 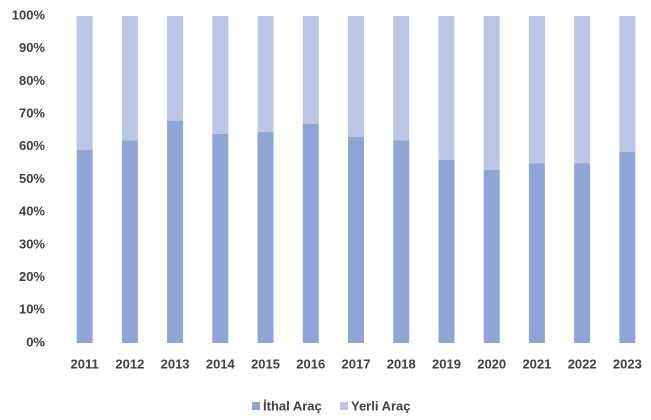 What do you see at coordinates (85, 363) in the screenshot?
I see `x-tick-label: 2011` at bounding box center [85, 363].